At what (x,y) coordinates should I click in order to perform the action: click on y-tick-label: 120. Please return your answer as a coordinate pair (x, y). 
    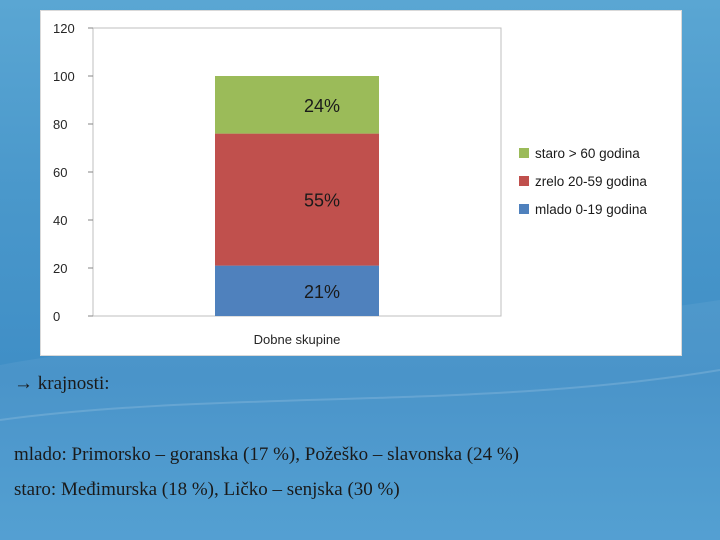
    Looking at the image, I should click on (64, 28).